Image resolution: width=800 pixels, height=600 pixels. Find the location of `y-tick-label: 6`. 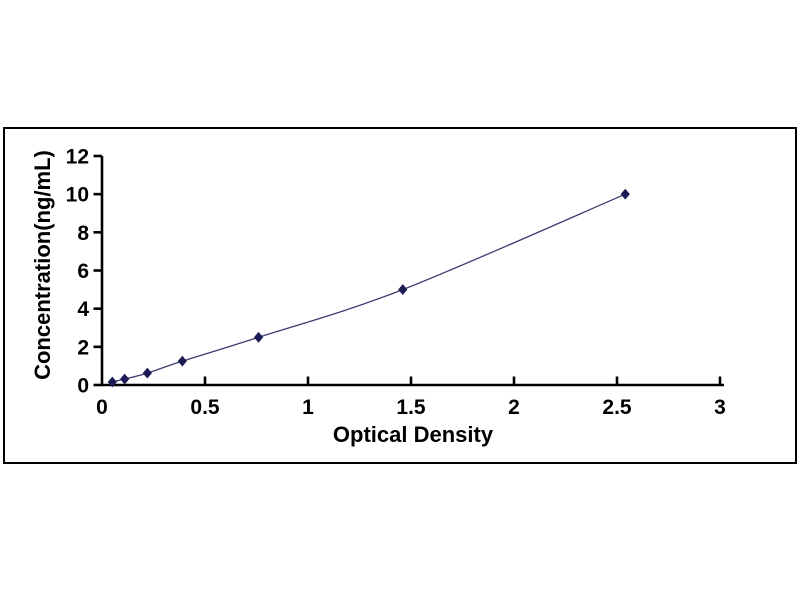

y-tick-label: 6 is located at coordinates (83, 271).